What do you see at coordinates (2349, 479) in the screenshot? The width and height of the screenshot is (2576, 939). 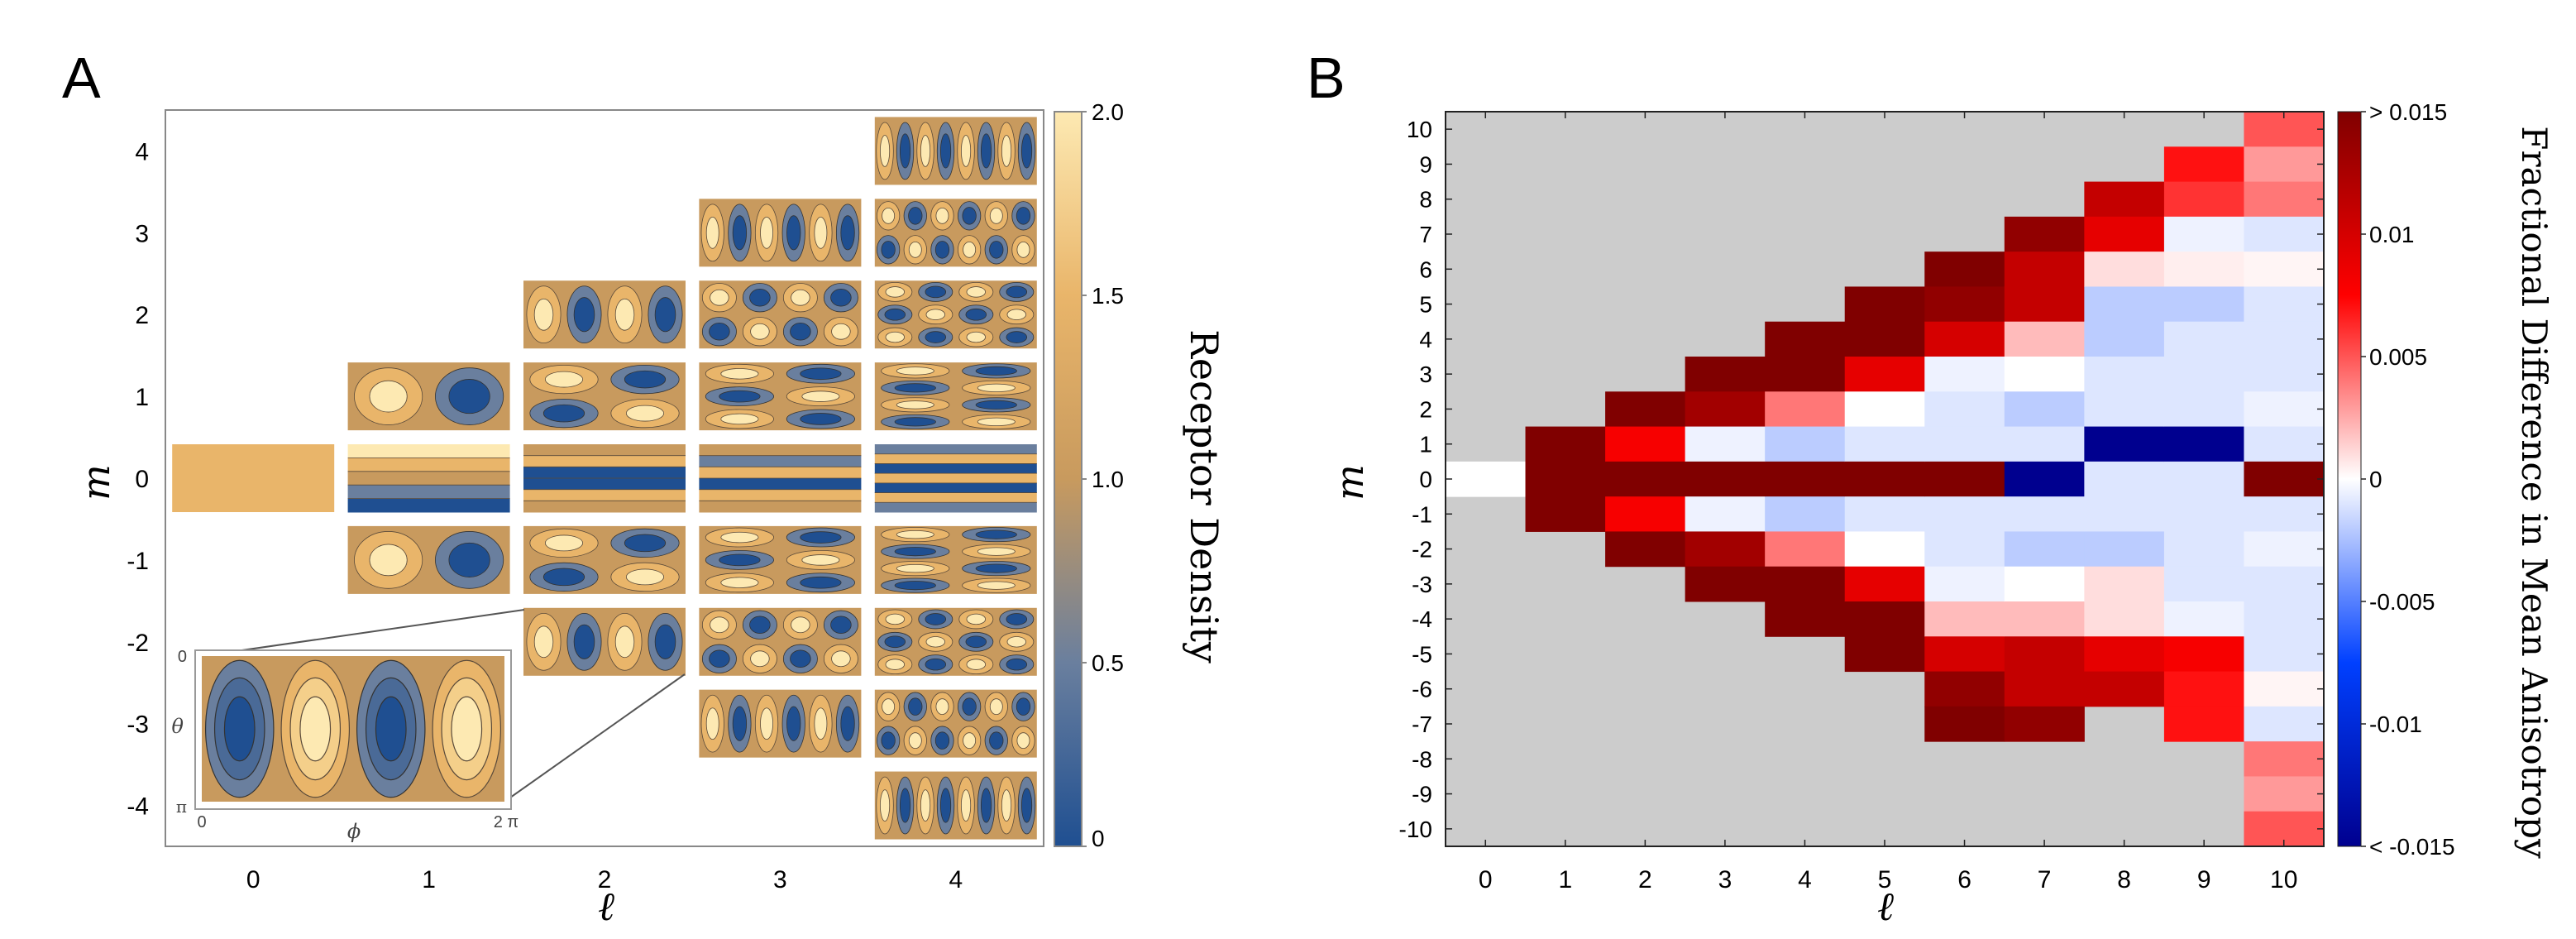 I see `panel-b-colorbar` at bounding box center [2349, 479].